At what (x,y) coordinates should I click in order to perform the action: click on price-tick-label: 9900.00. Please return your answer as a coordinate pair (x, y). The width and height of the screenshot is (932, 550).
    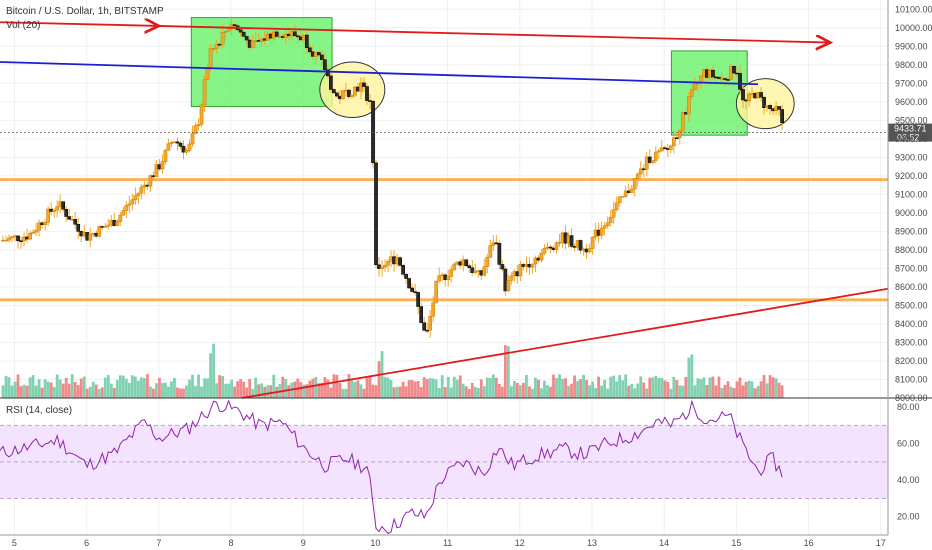
    Looking at the image, I should click on (911, 46).